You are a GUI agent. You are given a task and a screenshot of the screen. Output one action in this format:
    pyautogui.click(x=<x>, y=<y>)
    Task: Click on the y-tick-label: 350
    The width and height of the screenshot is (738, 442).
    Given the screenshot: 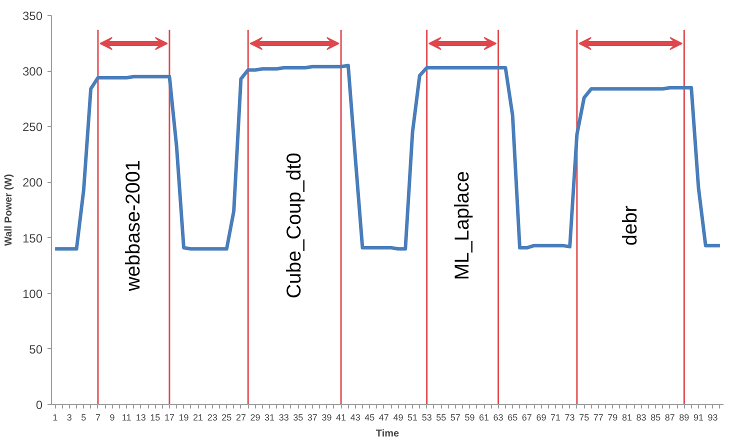 What is the action you would take?
    pyautogui.click(x=32, y=16)
    